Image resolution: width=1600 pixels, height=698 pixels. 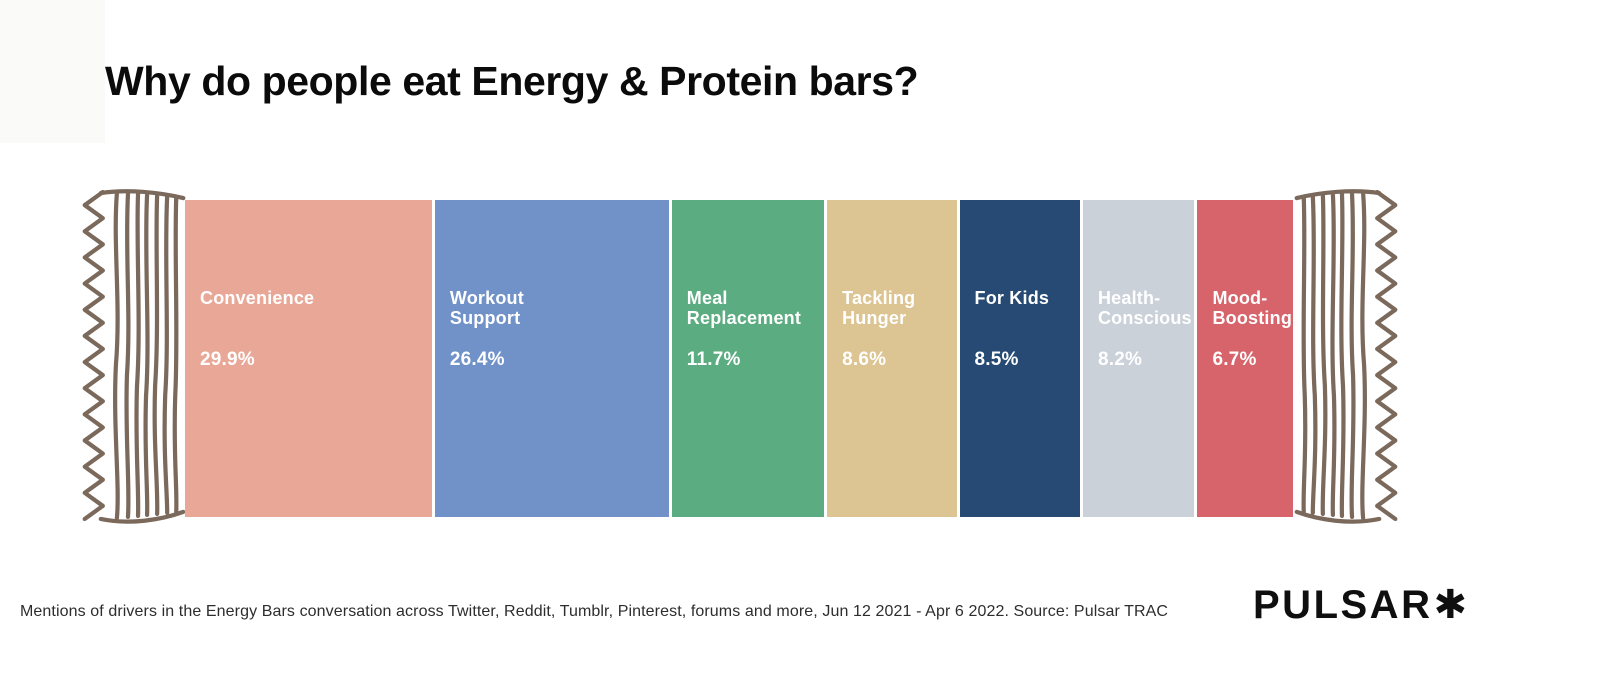 I want to click on bar-segment-convenience: Convenience 29.9%, so click(x=308, y=358).